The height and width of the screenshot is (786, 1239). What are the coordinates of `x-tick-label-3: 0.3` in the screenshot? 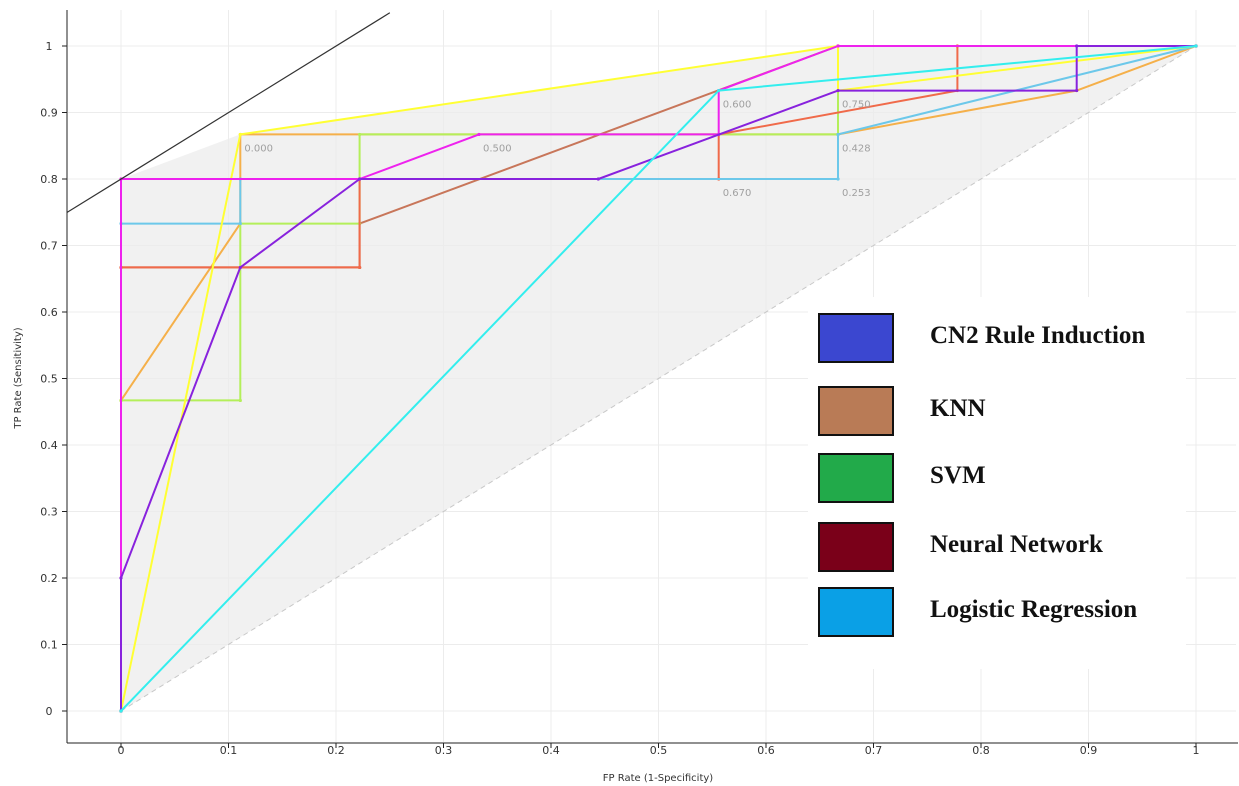 It's located at (444, 750).